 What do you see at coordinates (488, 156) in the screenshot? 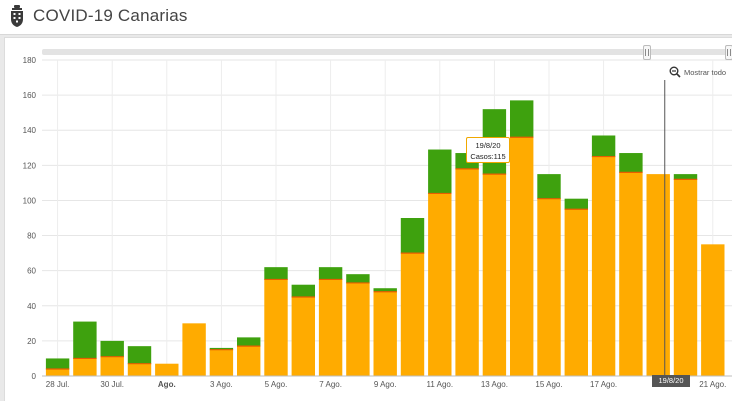
I see `tooltip-cases: Casos:115` at bounding box center [488, 156].